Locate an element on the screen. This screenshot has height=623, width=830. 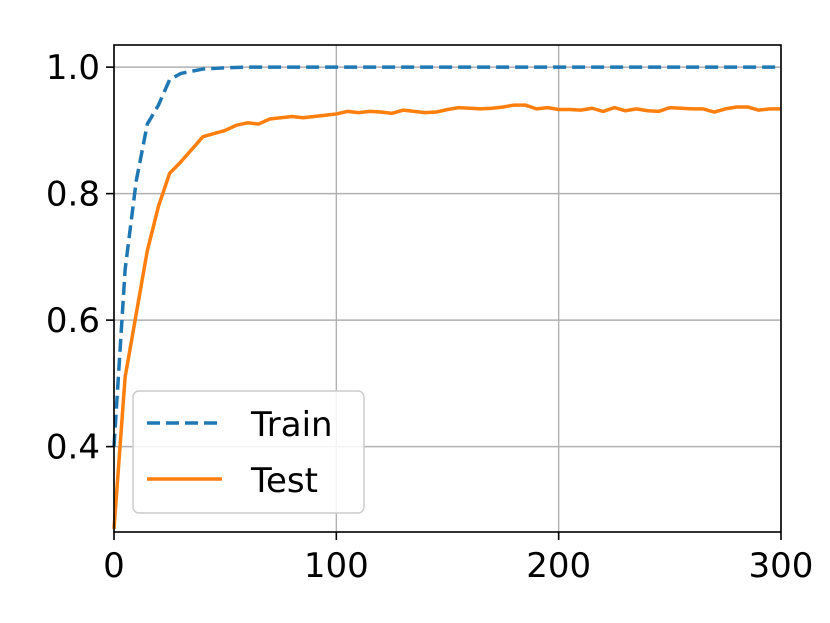
legend-label-test: Test is located at coordinates (284, 481).